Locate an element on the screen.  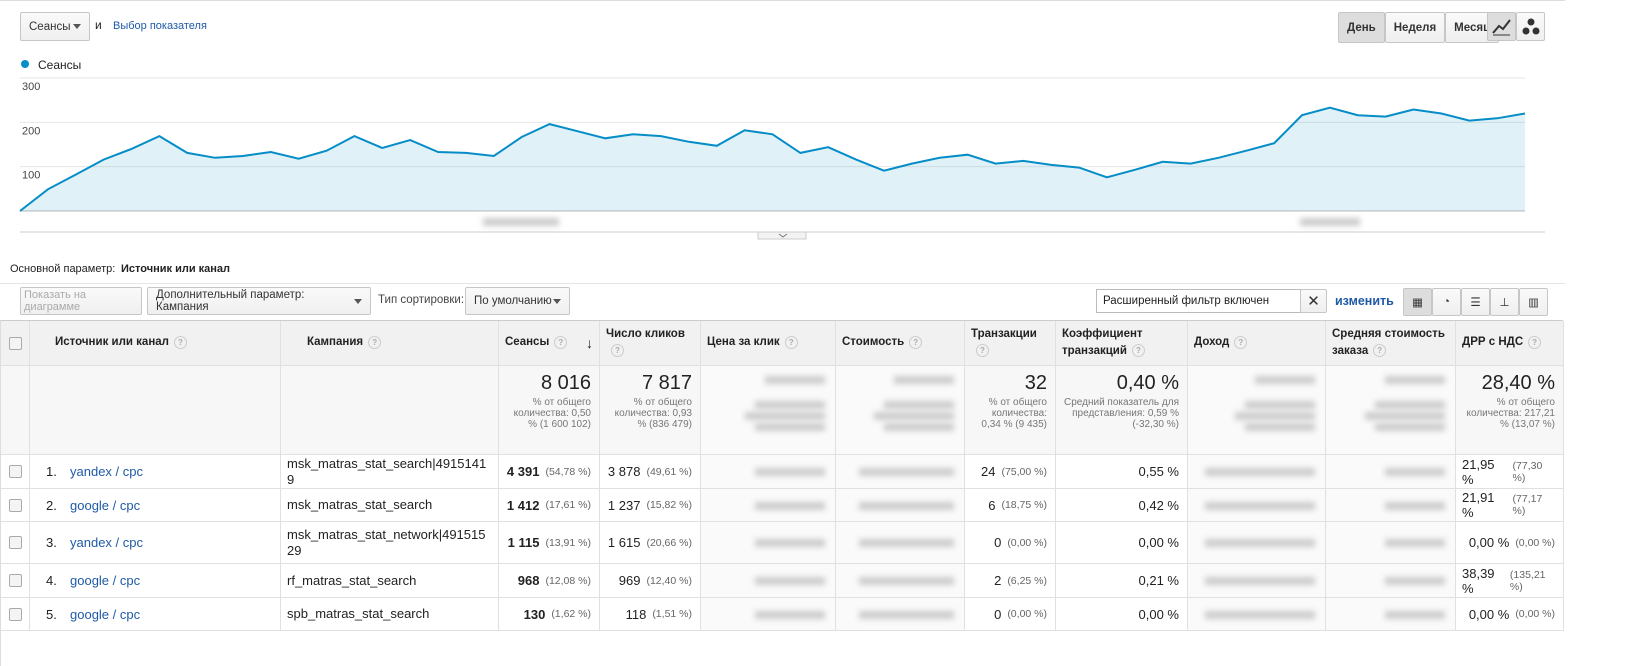
line-chart-toggle is located at coordinates (1501, 26).